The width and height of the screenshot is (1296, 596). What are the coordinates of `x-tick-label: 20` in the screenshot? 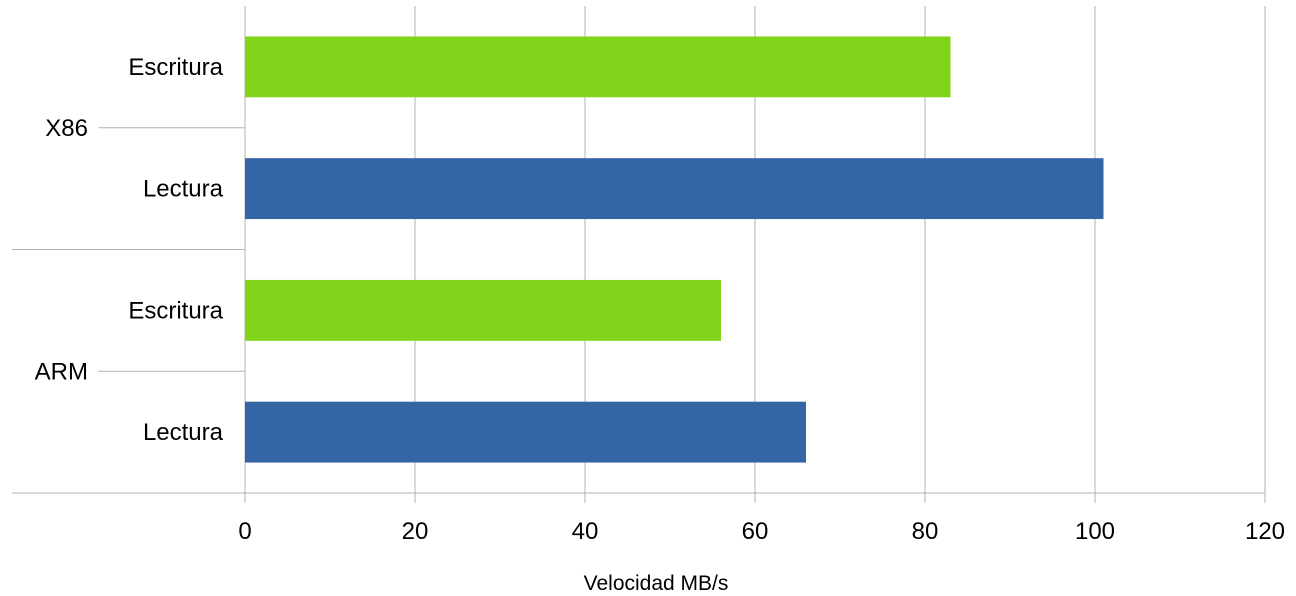 It's located at (415, 531).